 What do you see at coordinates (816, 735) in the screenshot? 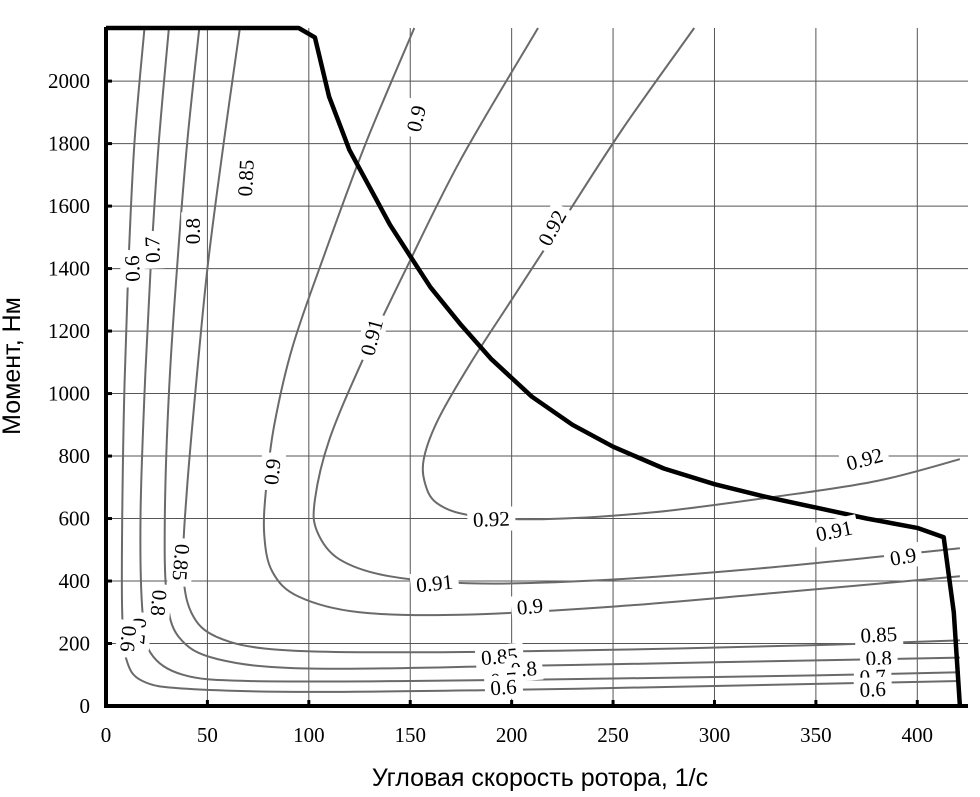
I see `x-tick-label: 350` at bounding box center [816, 735].